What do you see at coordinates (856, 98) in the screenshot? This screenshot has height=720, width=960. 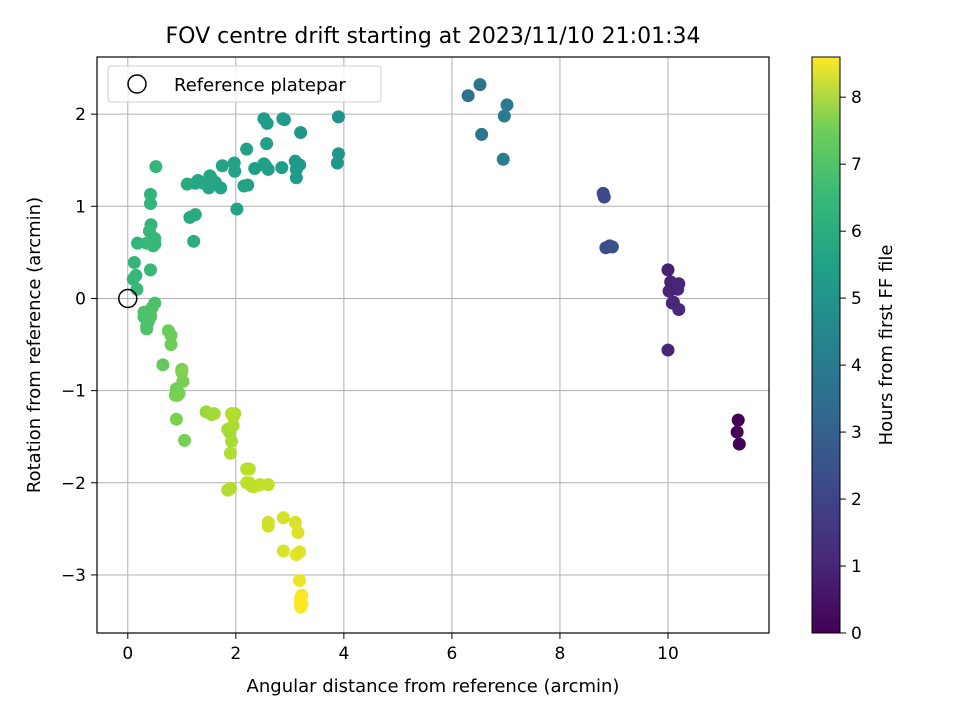 I see `colorbar-tick-label: 8` at bounding box center [856, 98].